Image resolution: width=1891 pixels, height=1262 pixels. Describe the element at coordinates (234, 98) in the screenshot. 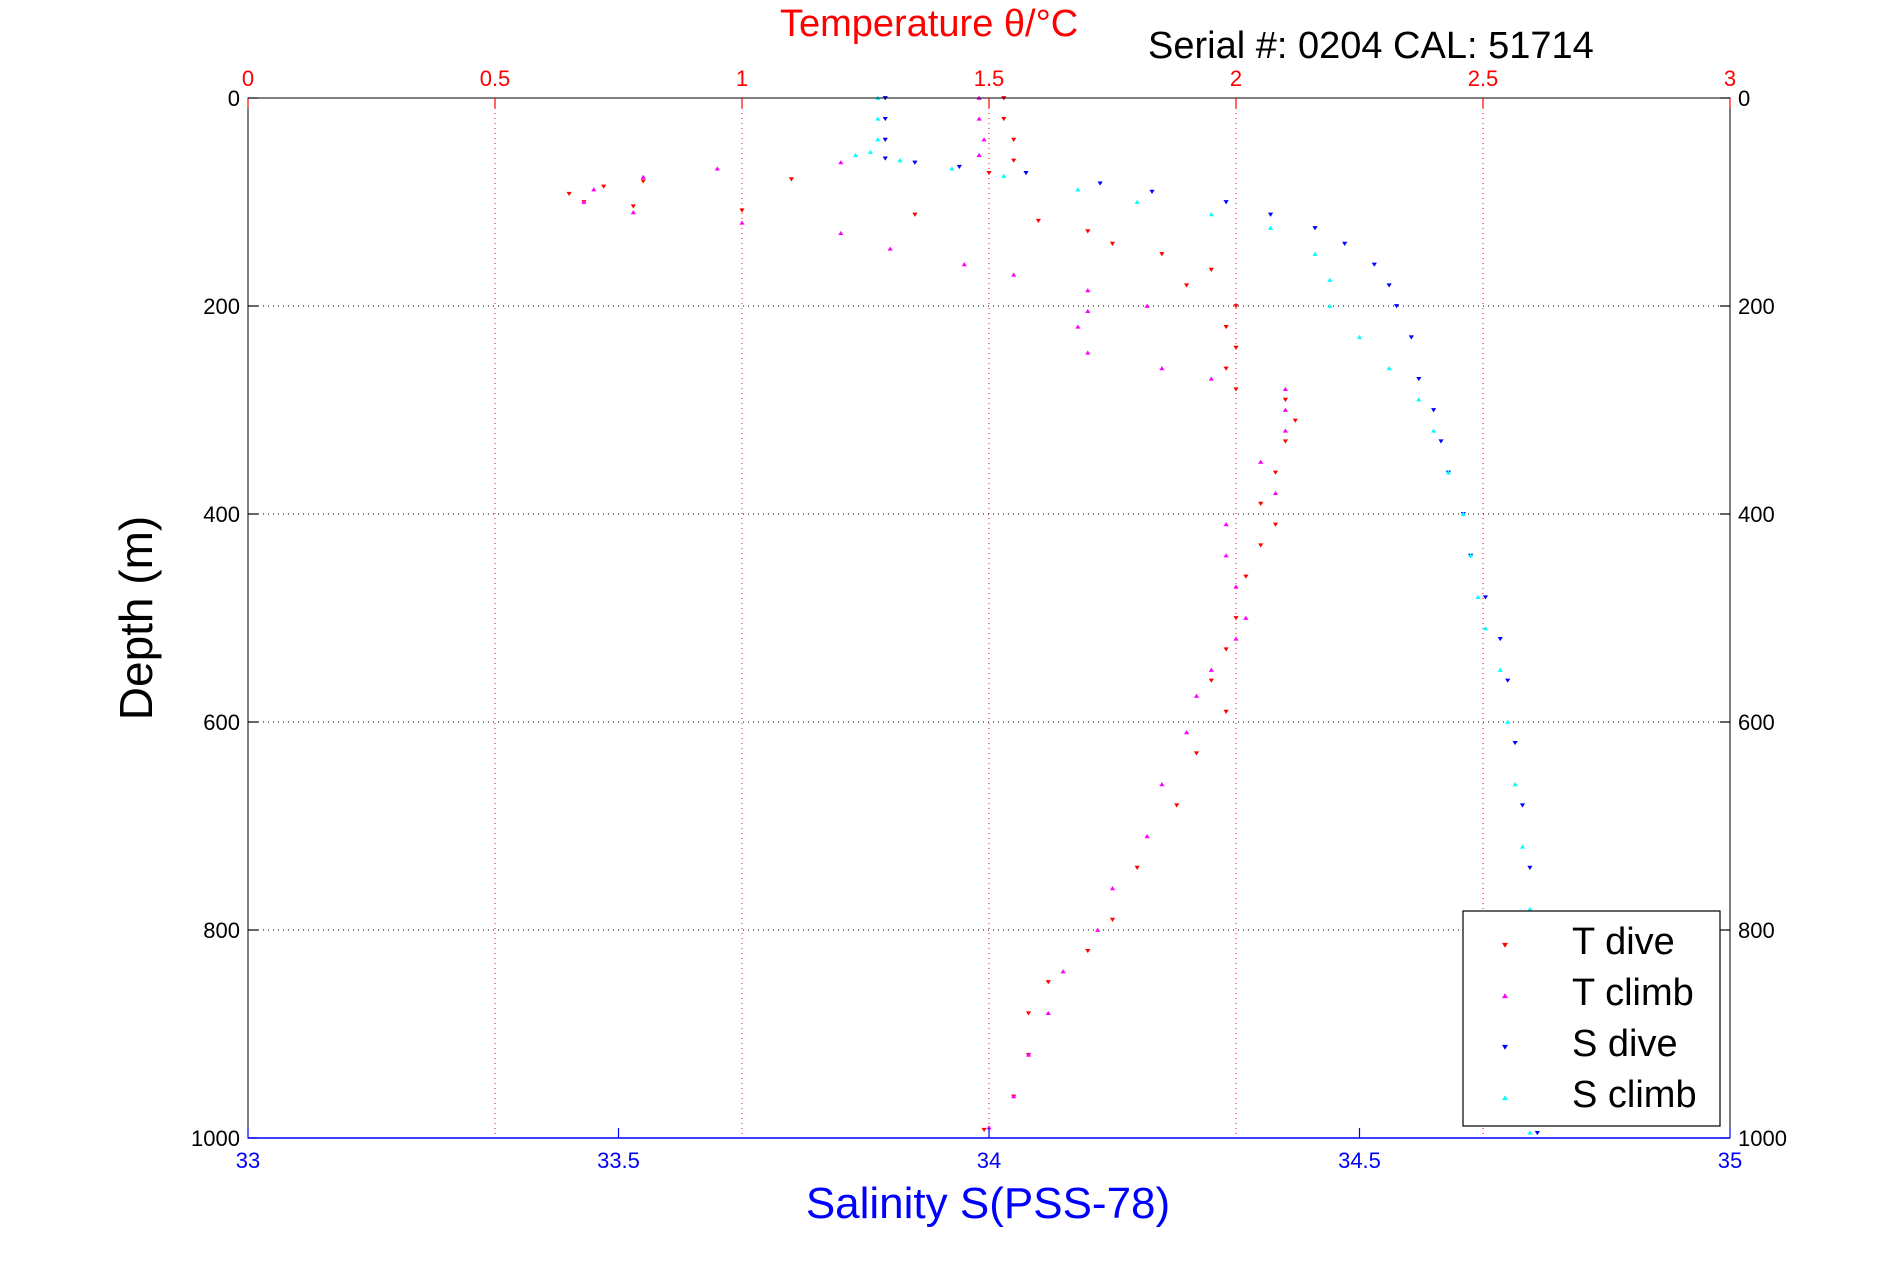

I see `depth-tick-label-left: 0` at that location.